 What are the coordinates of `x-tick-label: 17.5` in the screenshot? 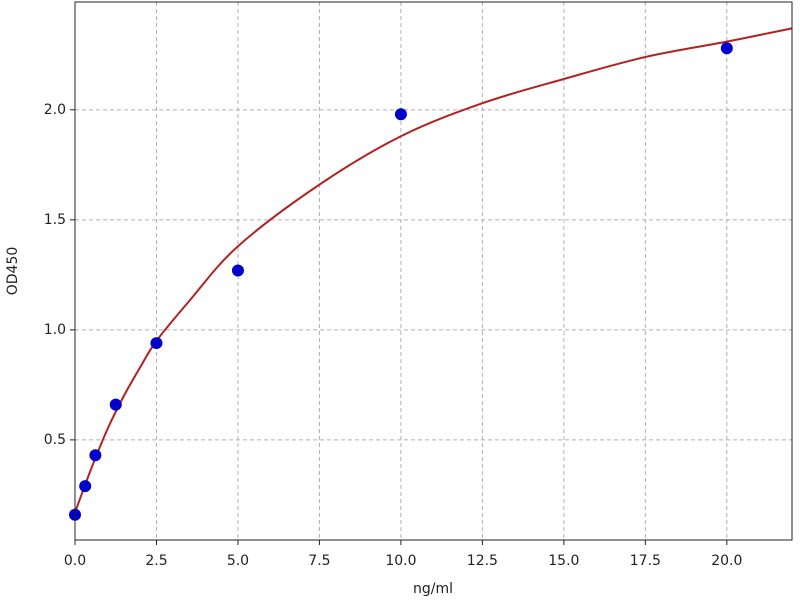 It's located at (645, 561).